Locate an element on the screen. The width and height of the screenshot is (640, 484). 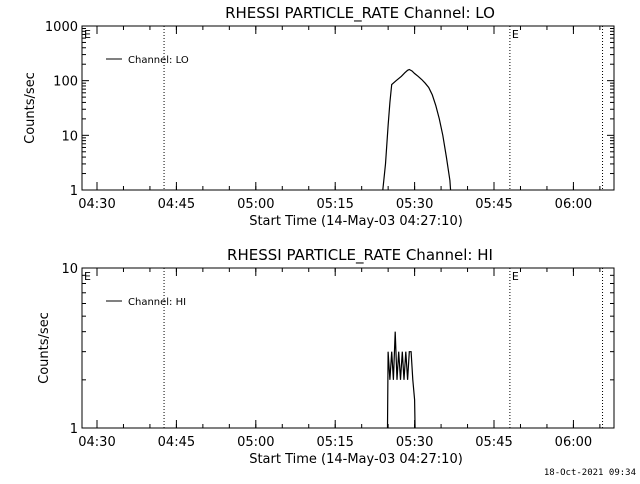
chart-title: RHESSI PARTICLE_RATE Channel: LO is located at coordinates (360, 13).